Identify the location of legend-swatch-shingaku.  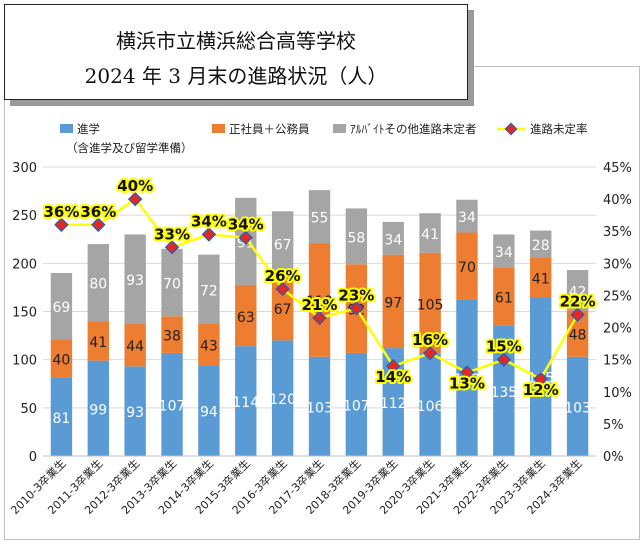
(66, 128).